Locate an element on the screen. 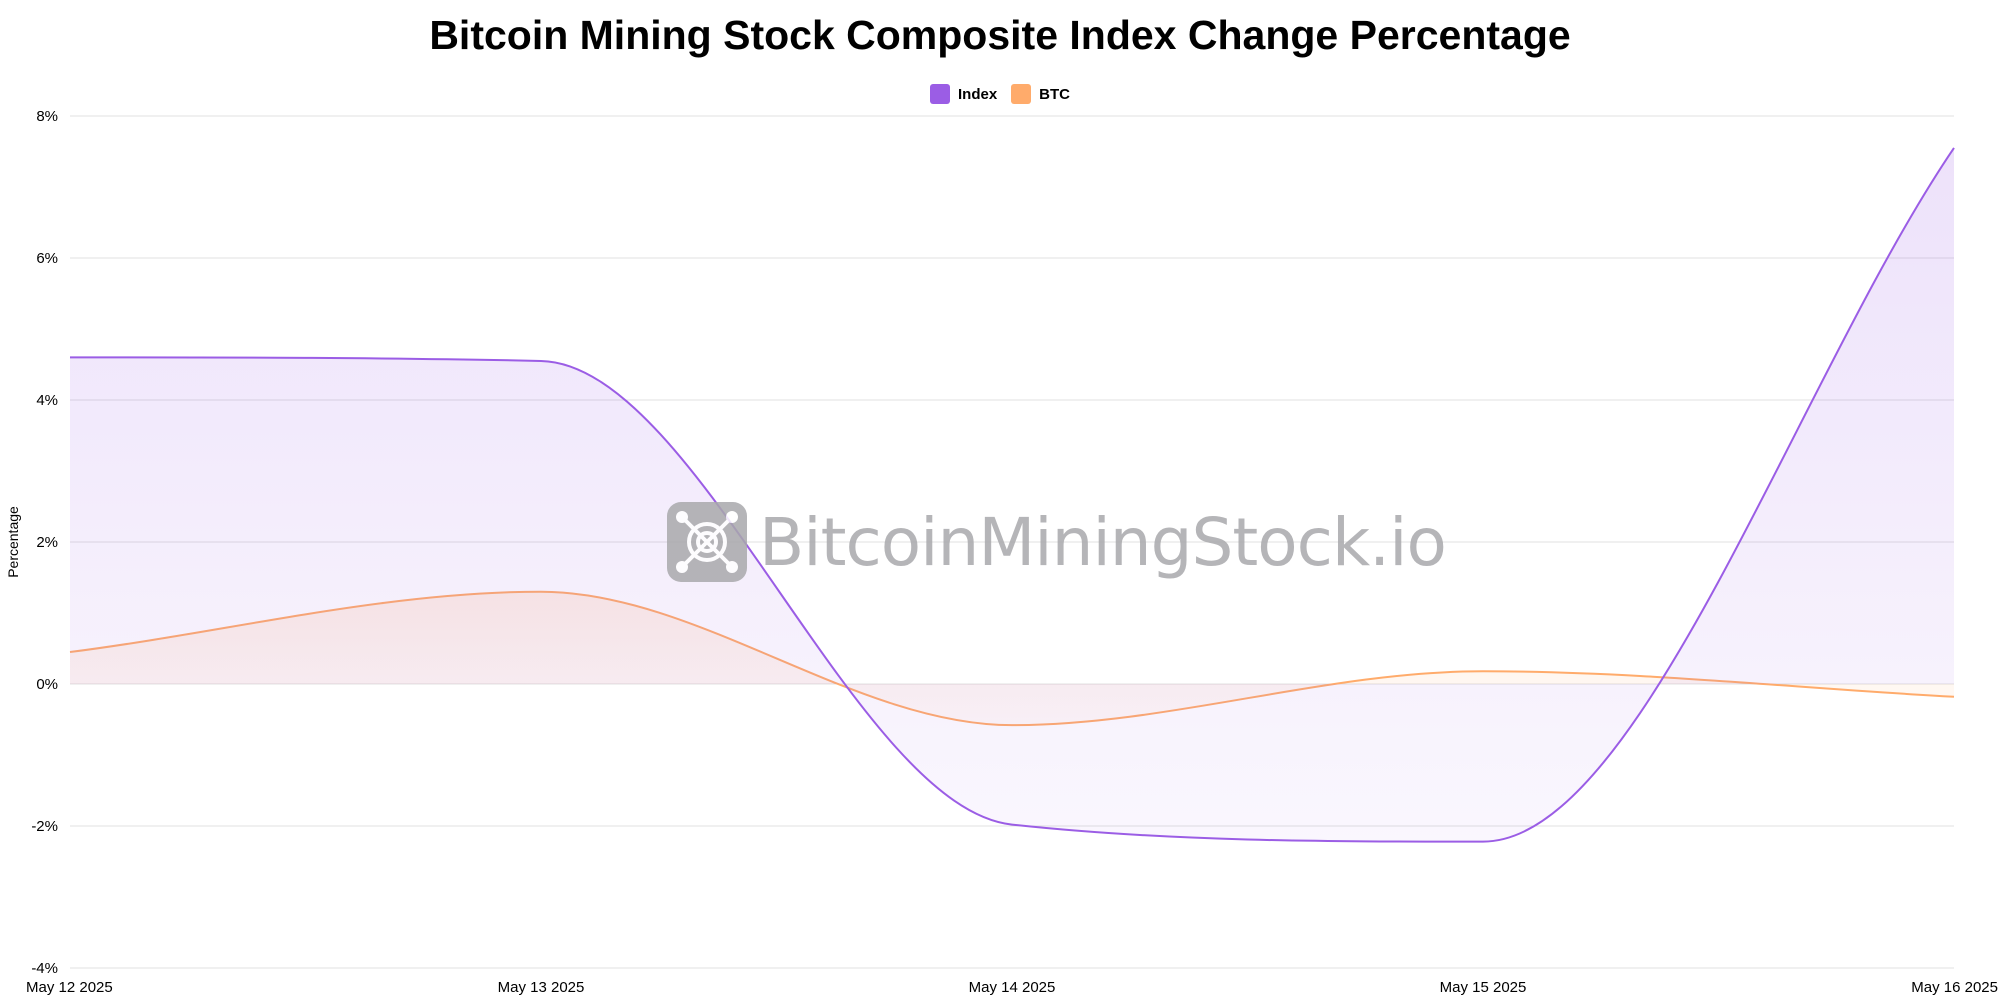 Image resolution: width=2000 pixels, height=1000 pixels. watermark-text: BitcoinMiningStock.io is located at coordinates (1103, 542).